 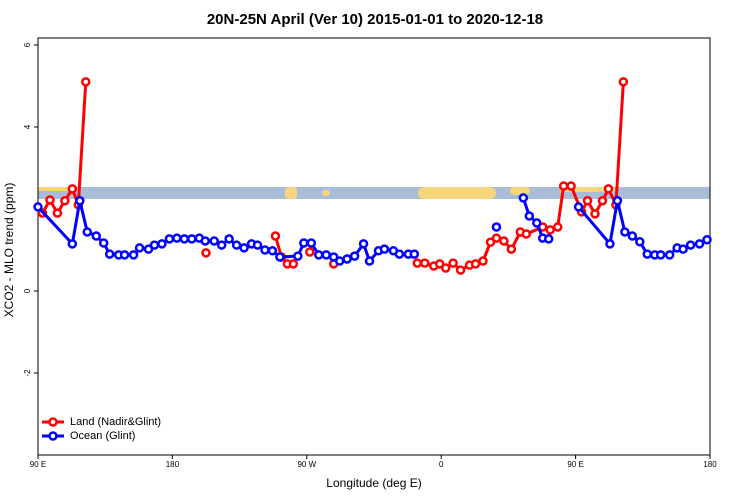 I want to click on y-tick-label: -2, so click(x=27, y=373).